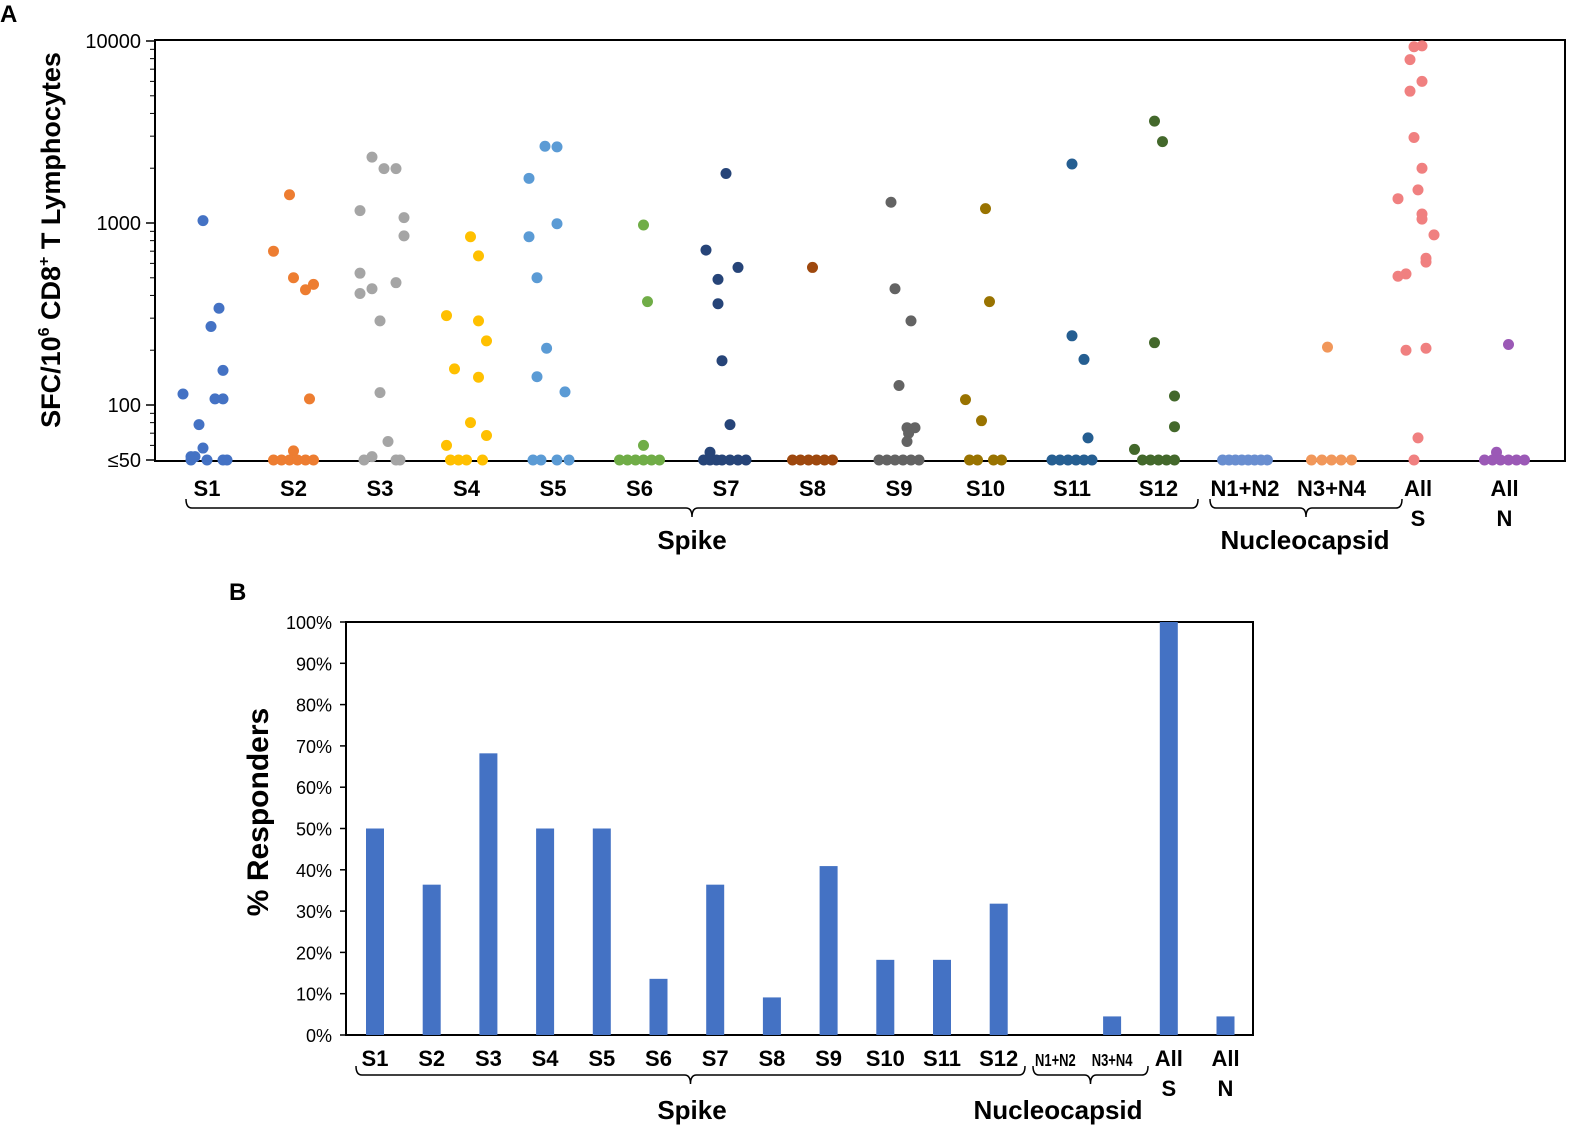  I want to click on b-group-label-spike: Spike, so click(691, 1110).